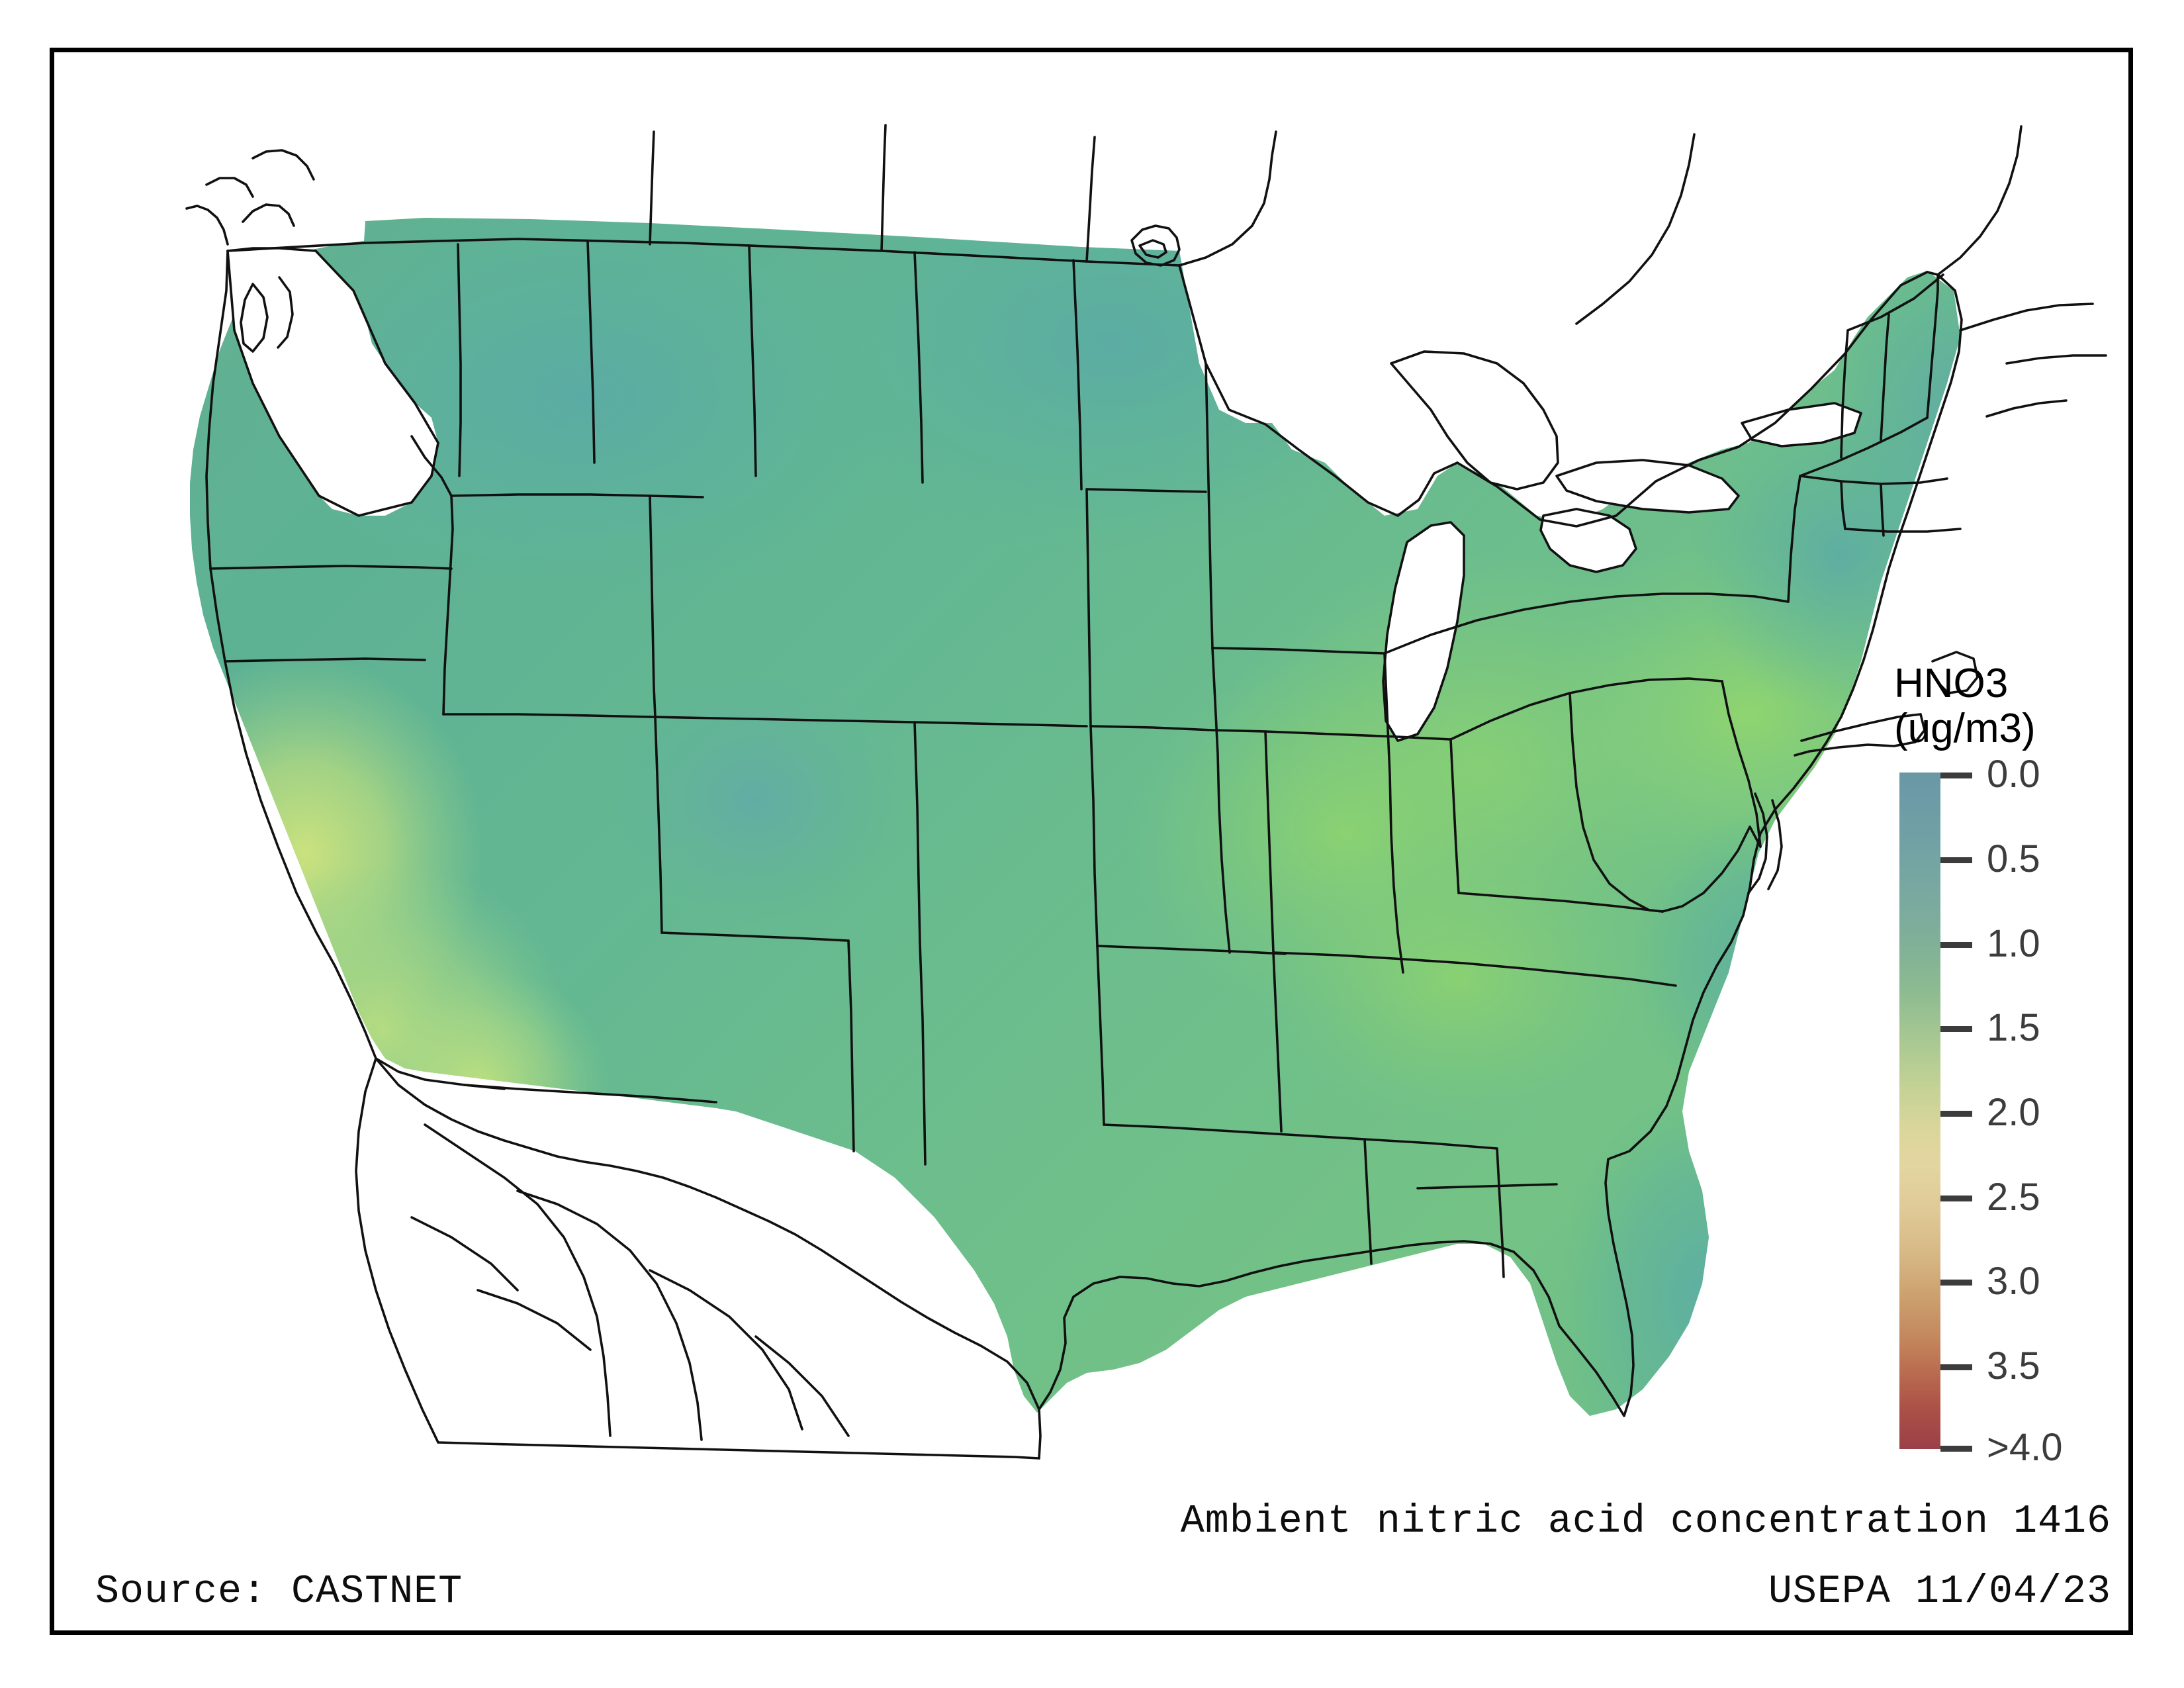 The height and width of the screenshot is (1688, 2184). What do you see at coordinates (2014, 858) in the screenshot?
I see `colorbar-label-1: 0.5` at bounding box center [2014, 858].